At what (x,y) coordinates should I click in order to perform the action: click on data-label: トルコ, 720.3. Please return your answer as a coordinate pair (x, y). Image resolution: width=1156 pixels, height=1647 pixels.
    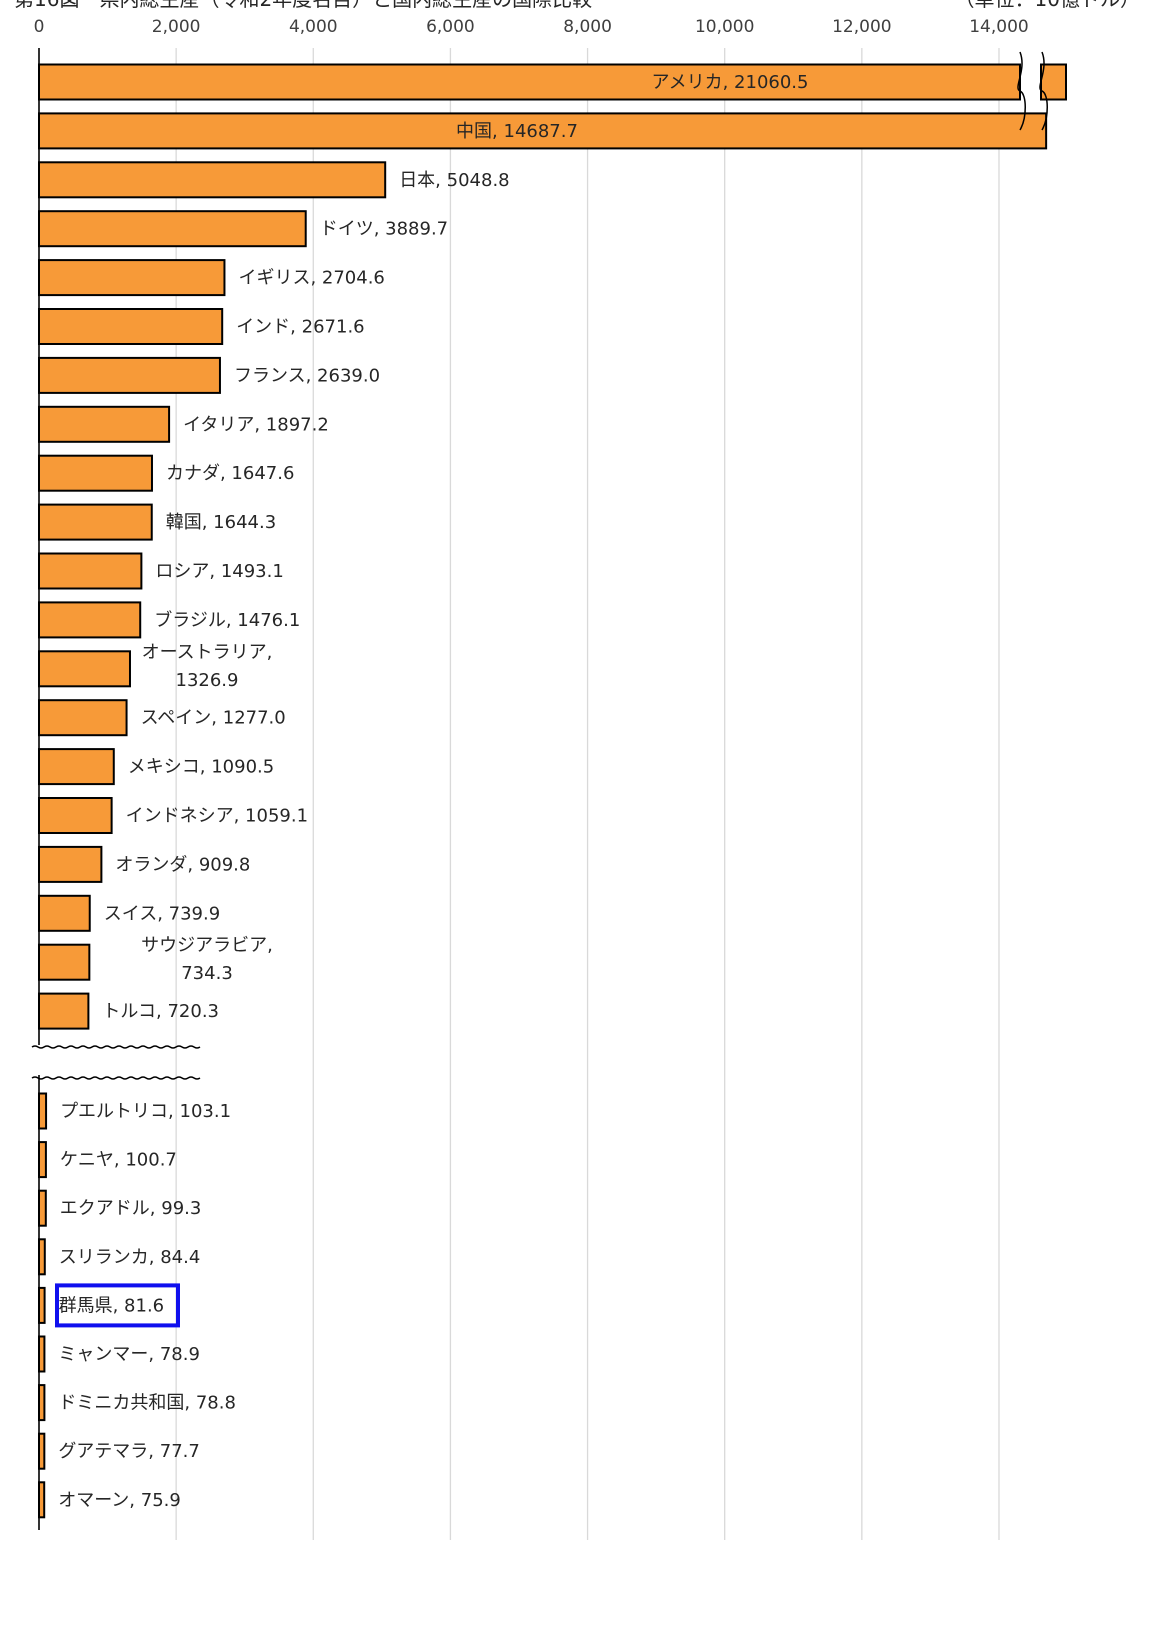
    Looking at the image, I should click on (160, 1011).